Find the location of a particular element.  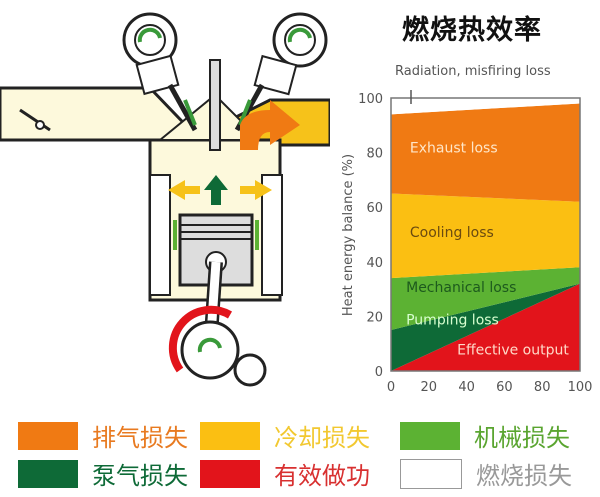

area-mechanical-loss is located at coordinates (485, 299).